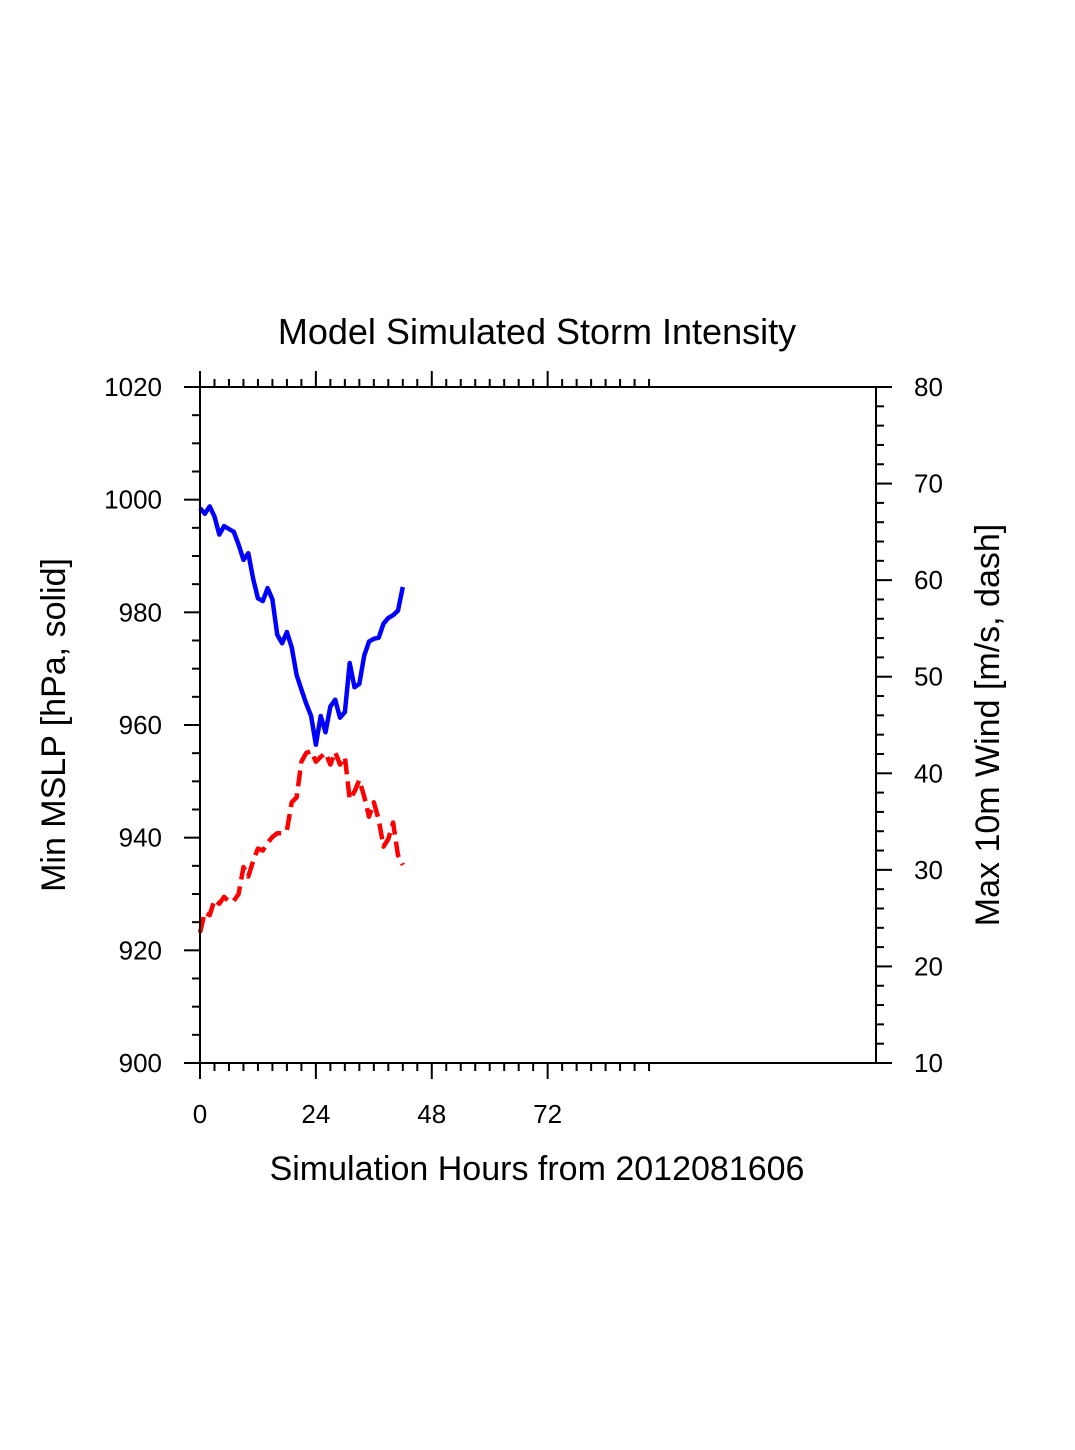 This screenshot has width=1075, height=1450. What do you see at coordinates (140, 612) in the screenshot?
I see `y-left-tick-label: 980` at bounding box center [140, 612].